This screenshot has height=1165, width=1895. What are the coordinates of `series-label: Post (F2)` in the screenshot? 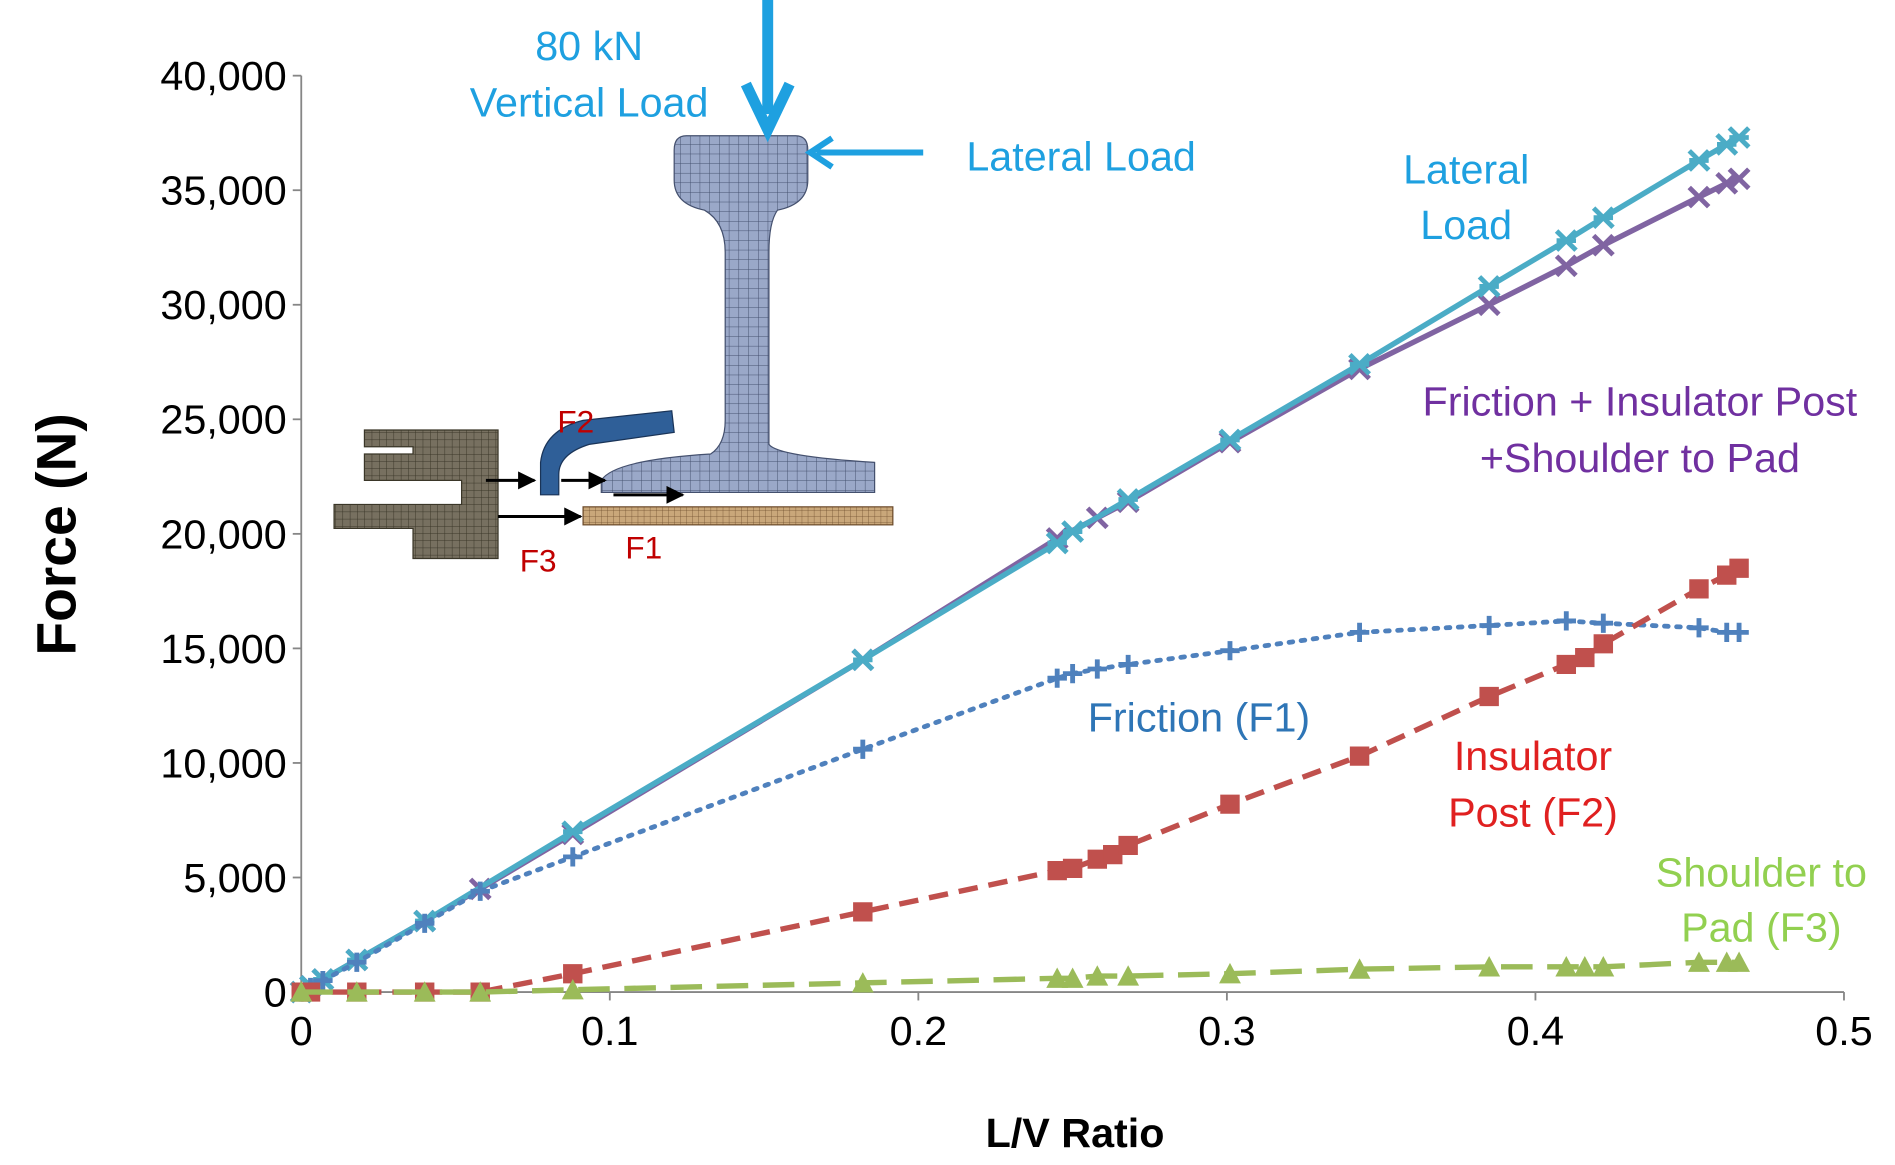 It's located at (1533, 813).